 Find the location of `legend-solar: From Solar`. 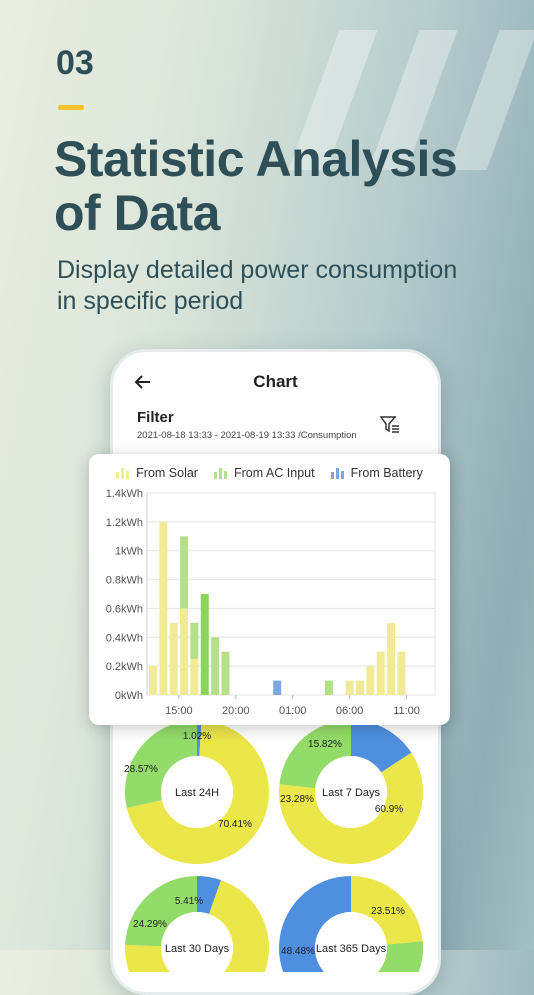

legend-solar: From Solar is located at coordinates (157, 473).